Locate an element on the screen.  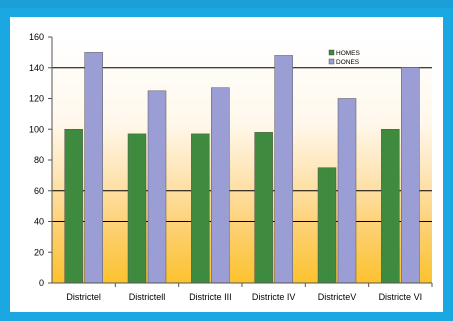
y-tick-label: 20 is located at coordinates (39, 252).